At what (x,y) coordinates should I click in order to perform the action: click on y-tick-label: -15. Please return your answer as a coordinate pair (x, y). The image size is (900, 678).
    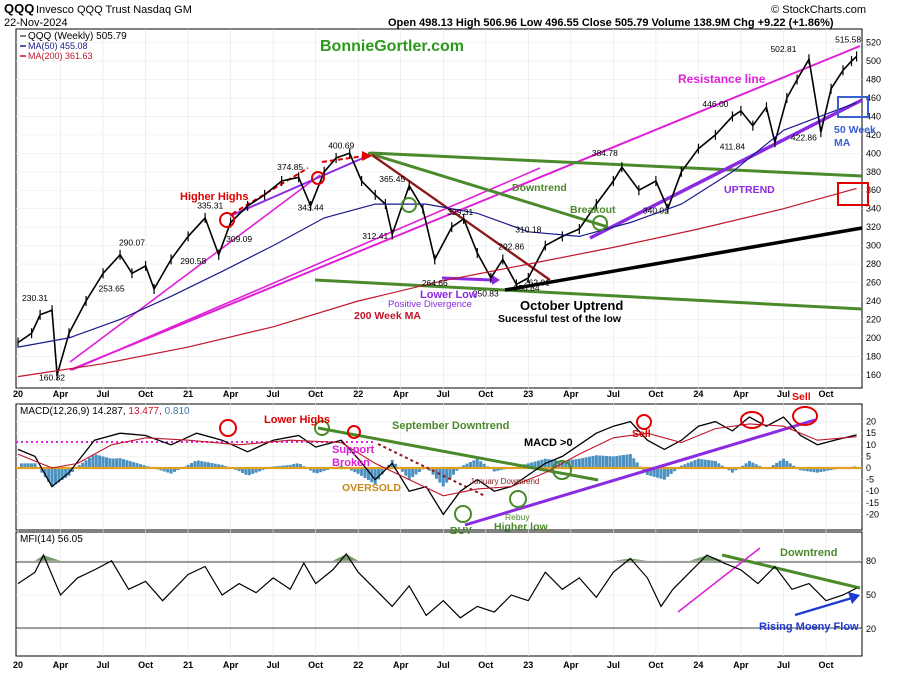
    Looking at the image, I should click on (872, 503).